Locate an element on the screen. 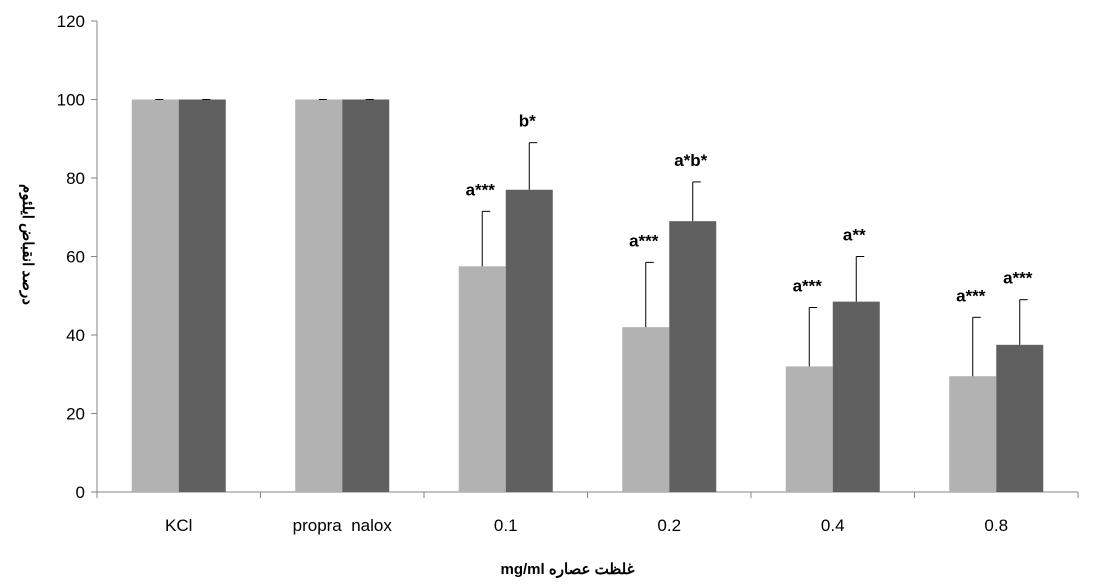 This screenshot has height=588, width=1095. y-tick-label: 80 is located at coordinates (75, 178).